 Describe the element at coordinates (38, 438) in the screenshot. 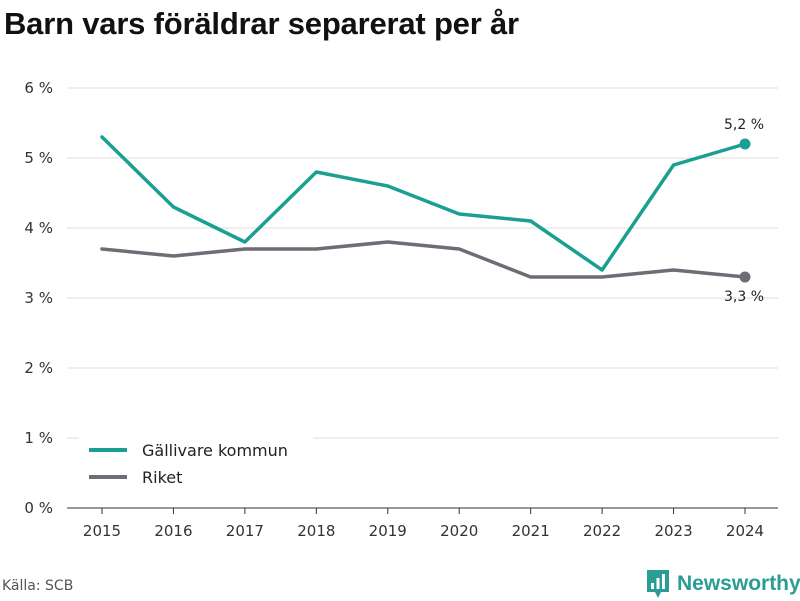

I see `y-tick-label: 1 %` at that location.